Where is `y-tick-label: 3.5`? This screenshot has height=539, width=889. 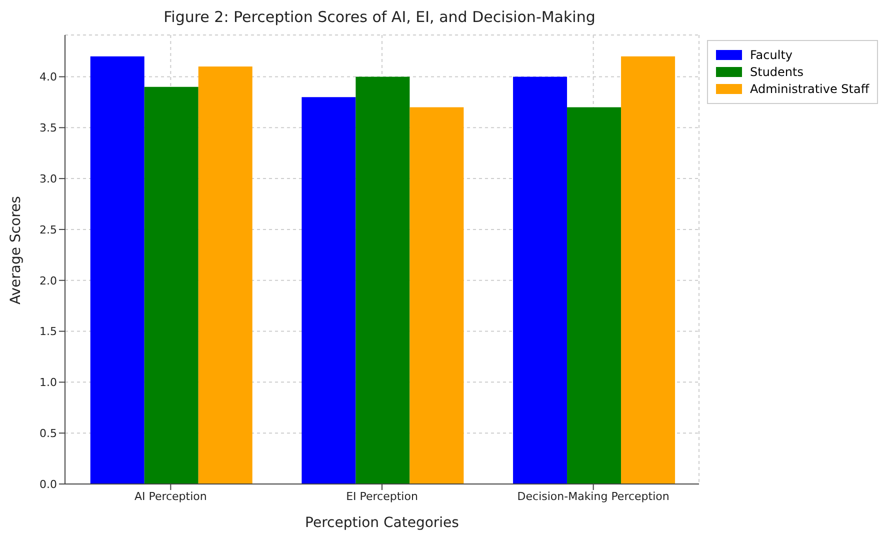 y-tick-label: 3.5 is located at coordinates (48, 128).